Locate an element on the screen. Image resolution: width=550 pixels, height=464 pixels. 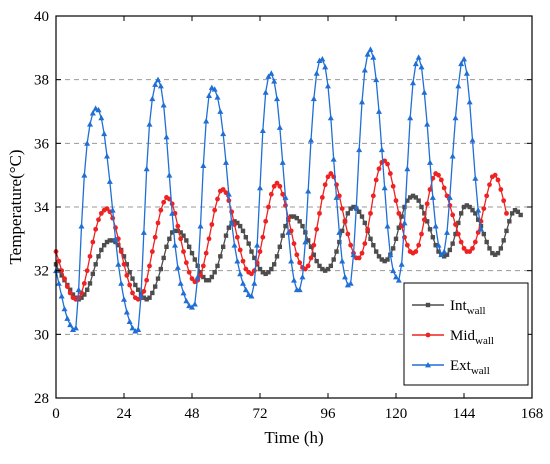
x-tick-label: 144 is located at coordinates (464, 414).